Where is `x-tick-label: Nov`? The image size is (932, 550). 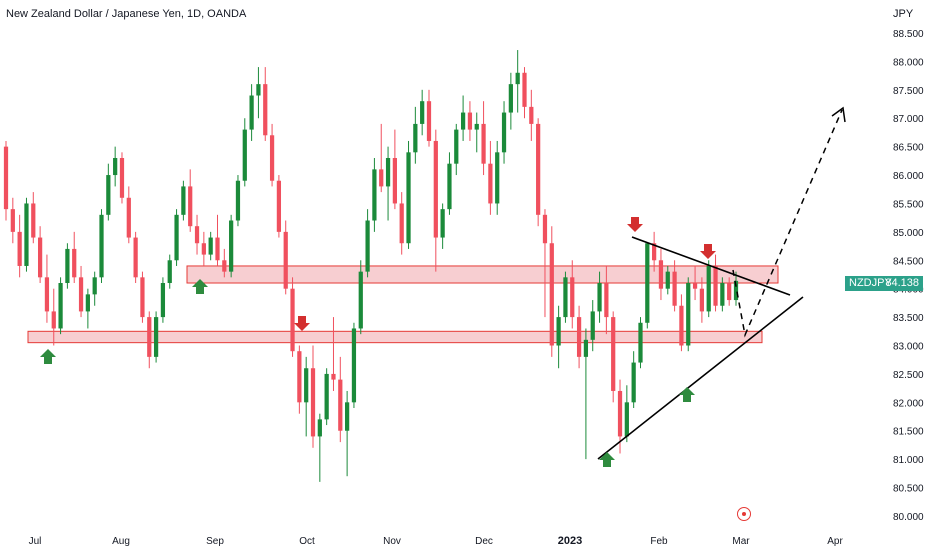
x-tick-label: Nov is located at coordinates (392, 541).